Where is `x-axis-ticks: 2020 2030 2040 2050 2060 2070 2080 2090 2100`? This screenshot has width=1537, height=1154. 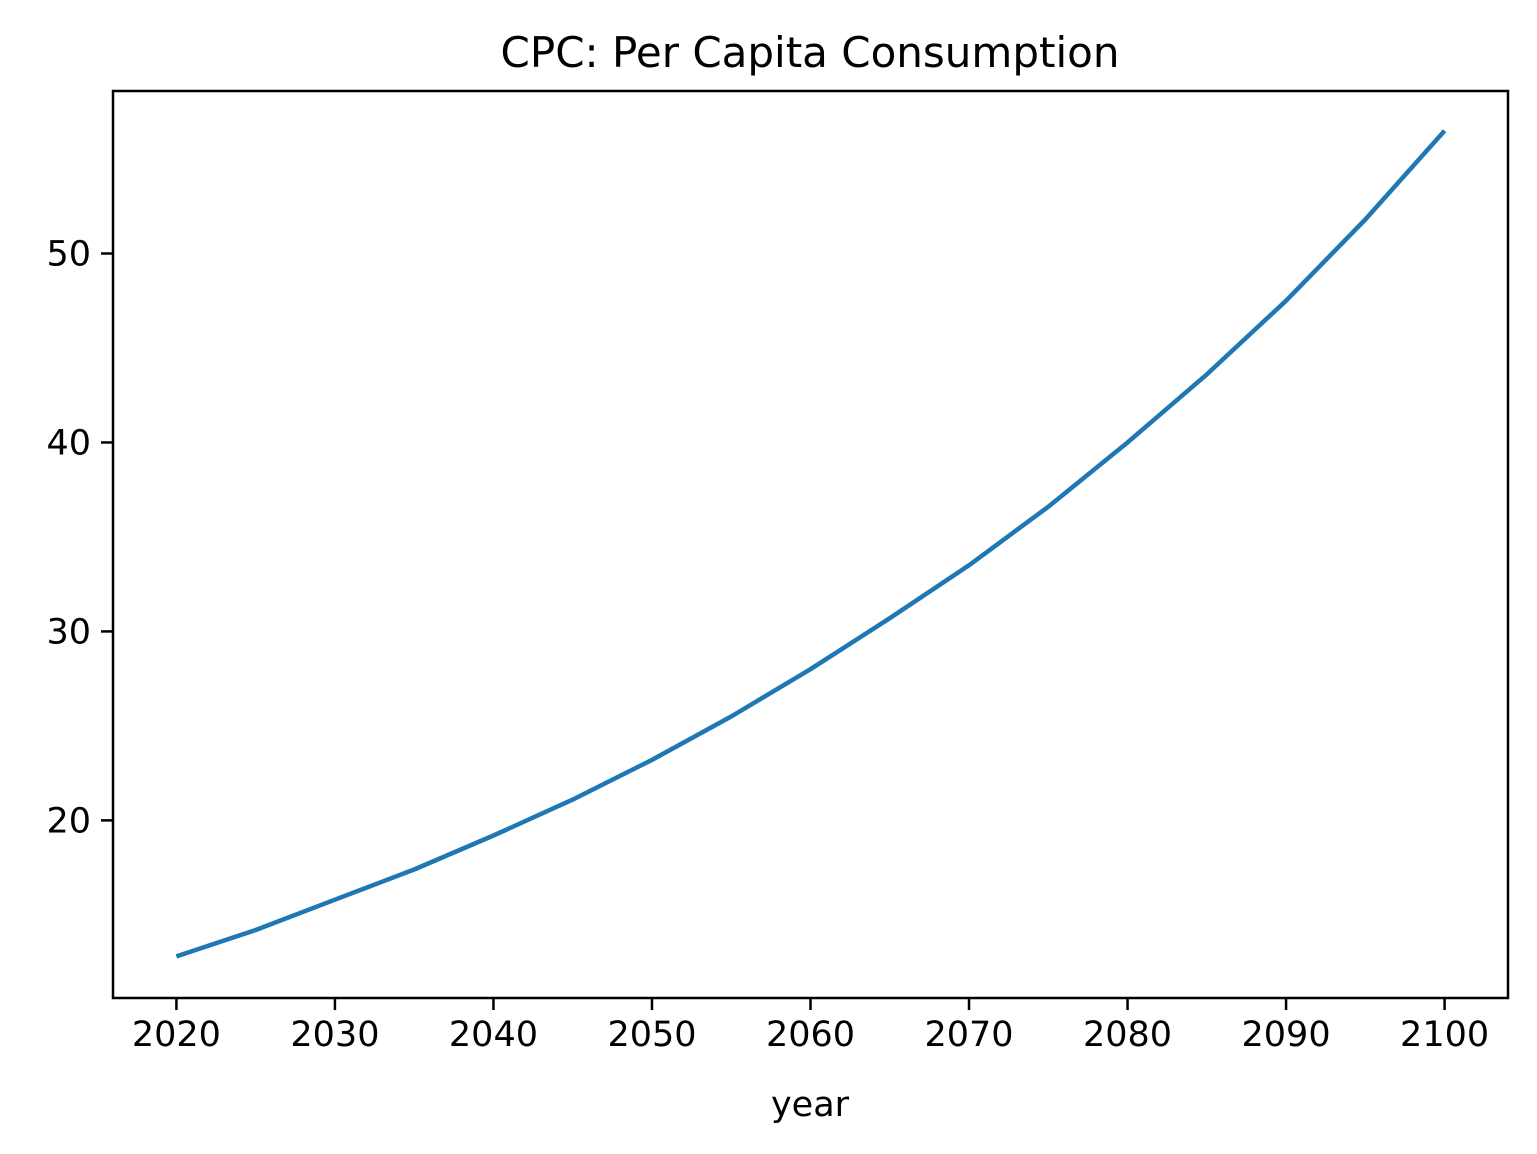 x-axis-ticks: 2020 2030 2040 2050 2060 2070 2080 2090 2100 is located at coordinates (810, 1026).